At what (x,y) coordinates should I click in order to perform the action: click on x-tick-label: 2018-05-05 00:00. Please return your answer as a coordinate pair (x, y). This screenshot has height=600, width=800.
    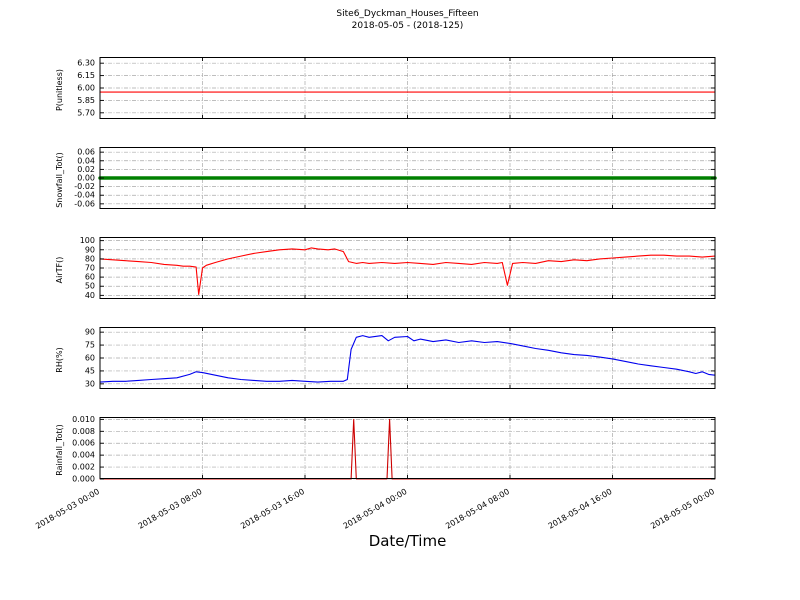
    Looking at the image, I should click on (682, 509).